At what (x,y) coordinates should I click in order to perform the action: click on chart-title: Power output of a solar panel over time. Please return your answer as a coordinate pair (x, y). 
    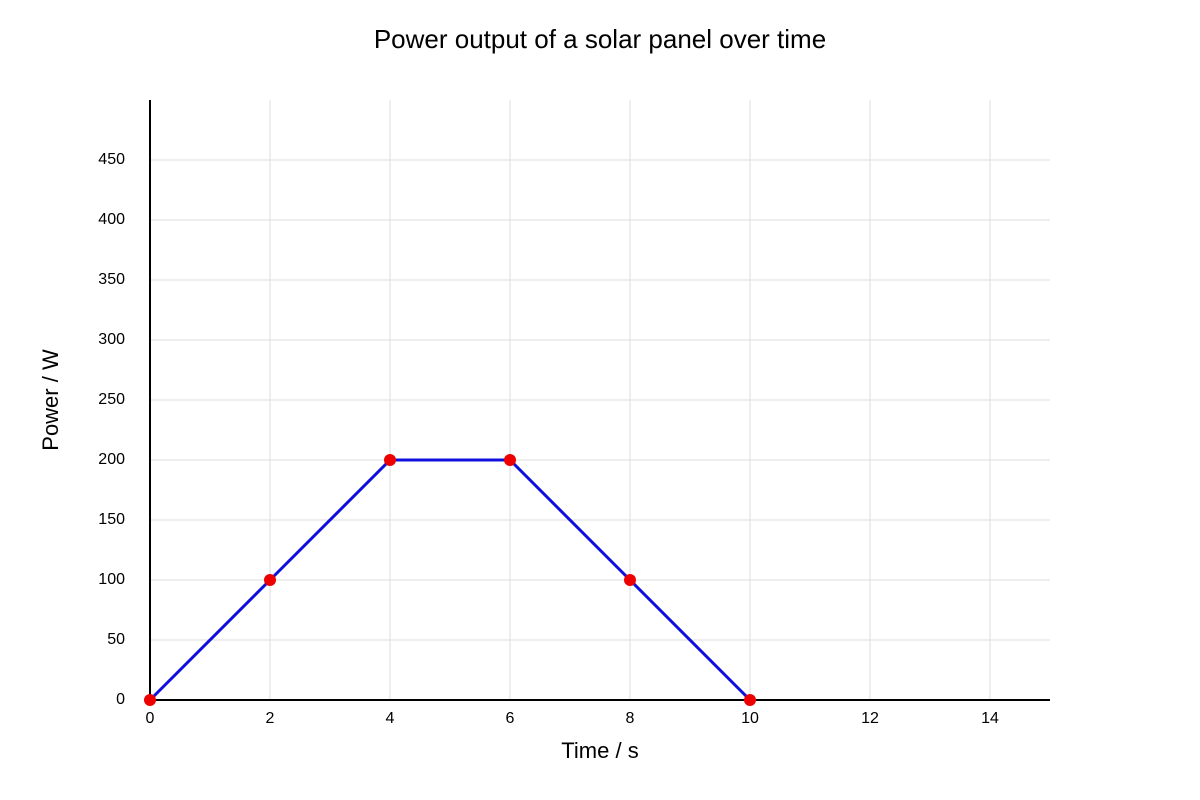
    Looking at the image, I should click on (600, 39).